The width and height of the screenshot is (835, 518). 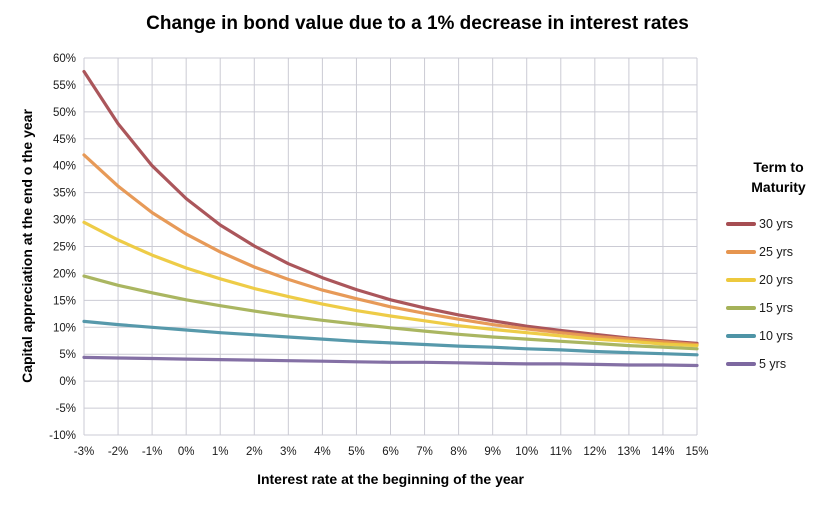 What do you see at coordinates (390, 338) in the screenshot?
I see `series-line-10-yrs` at bounding box center [390, 338].